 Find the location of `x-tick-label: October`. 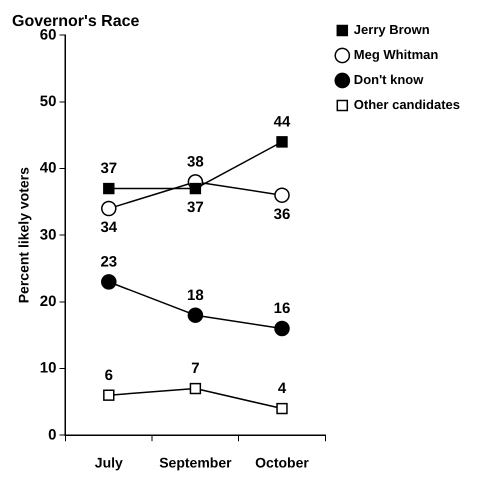

x-tick-label: October is located at coordinates (282, 462).